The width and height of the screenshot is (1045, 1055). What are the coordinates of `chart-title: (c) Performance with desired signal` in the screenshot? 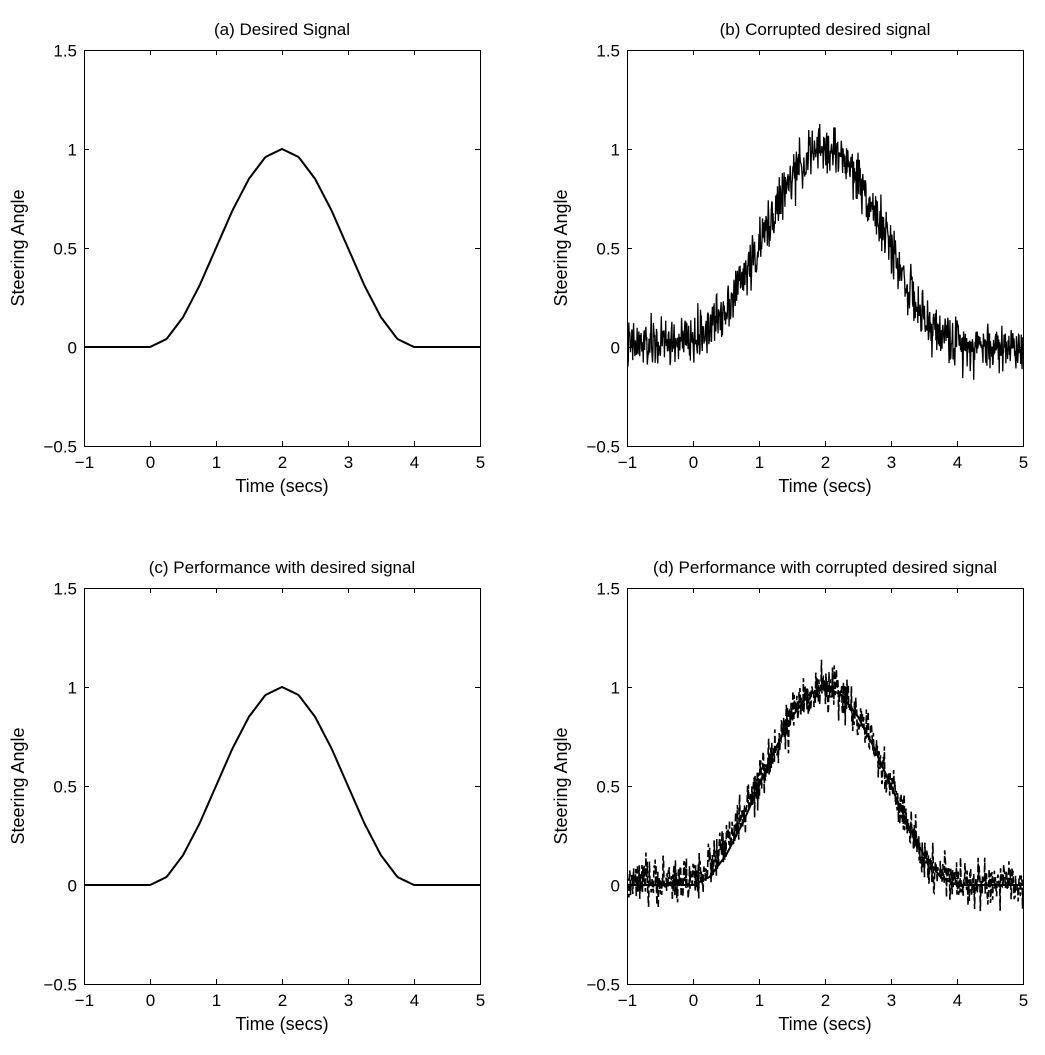 It's located at (282, 567).